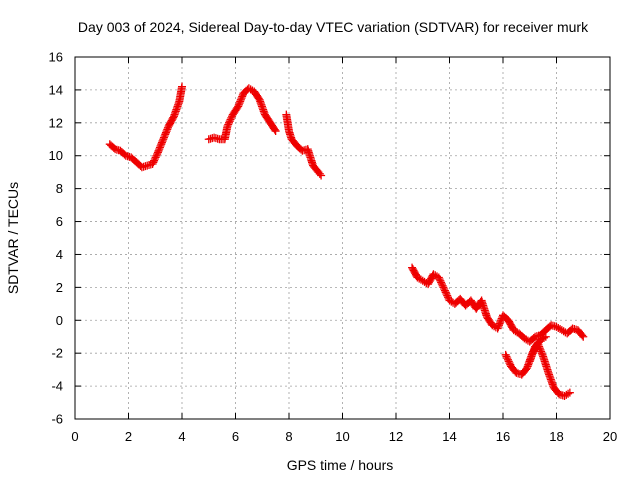 The height and width of the screenshot is (480, 640). What do you see at coordinates (57, 419) in the screenshot?
I see `y-tick-label: -6` at bounding box center [57, 419].